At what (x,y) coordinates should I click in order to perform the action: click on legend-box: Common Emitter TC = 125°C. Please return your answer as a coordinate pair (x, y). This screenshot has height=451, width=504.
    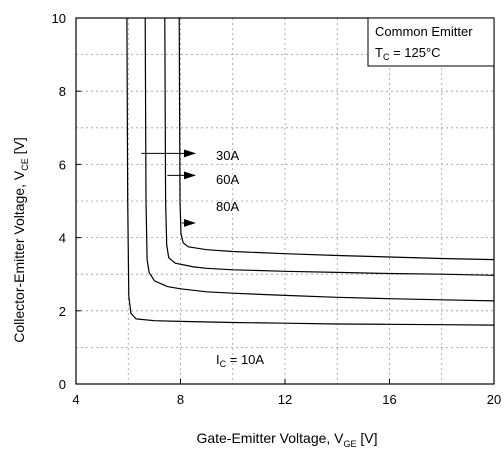
    Looking at the image, I should click on (431, 42).